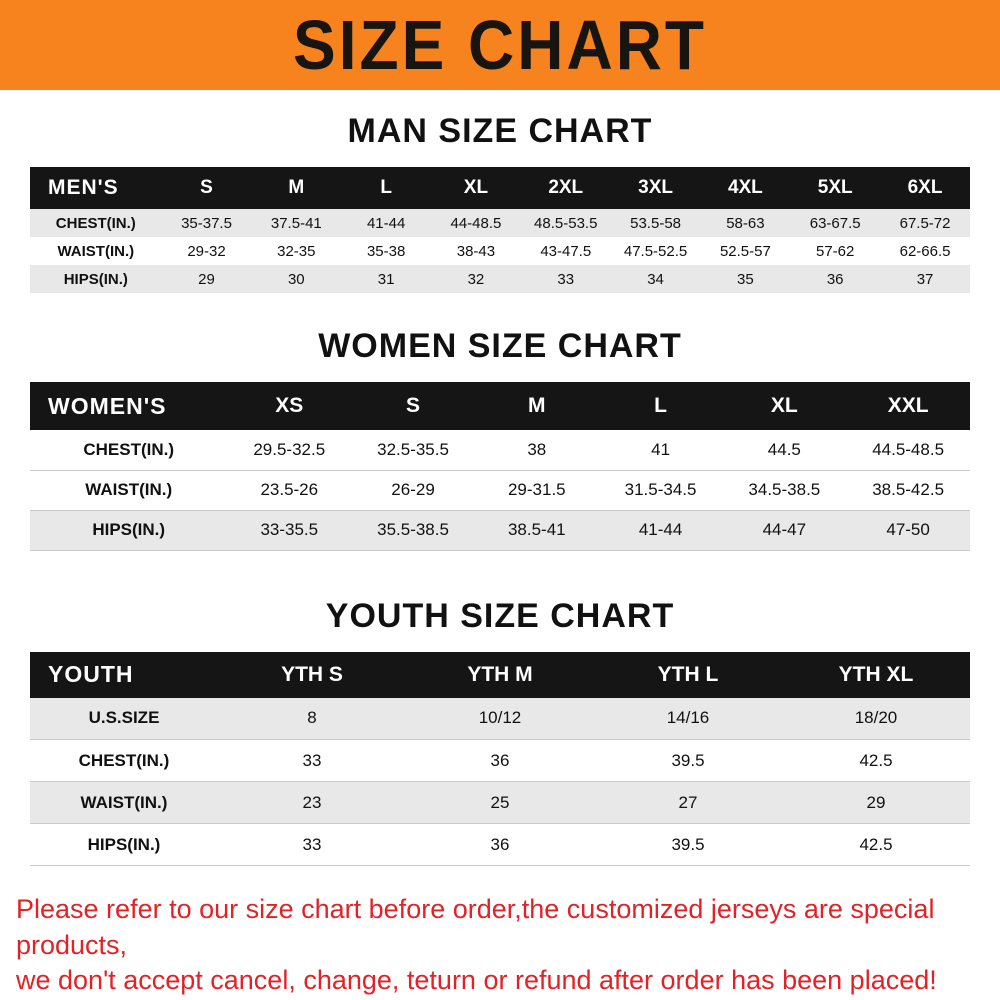 Image resolution: width=1000 pixels, height=1000 pixels. I want to click on size-column-header: YTH S, so click(312, 674).